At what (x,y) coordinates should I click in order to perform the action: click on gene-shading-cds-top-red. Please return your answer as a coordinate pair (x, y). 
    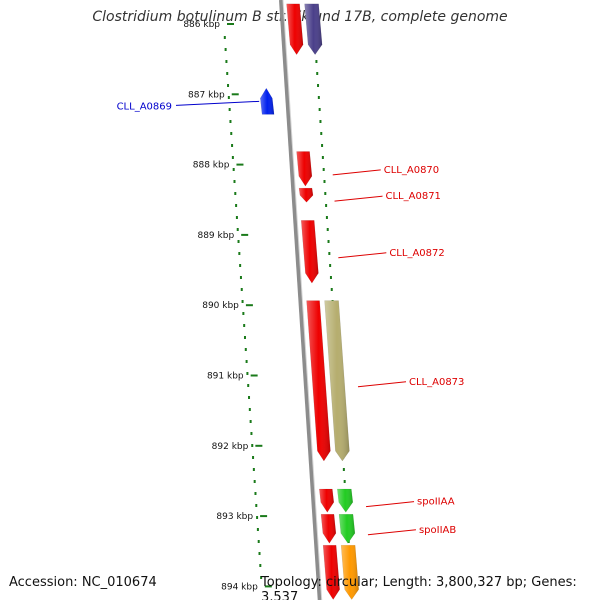
    Looking at the image, I should click on (295, 29).